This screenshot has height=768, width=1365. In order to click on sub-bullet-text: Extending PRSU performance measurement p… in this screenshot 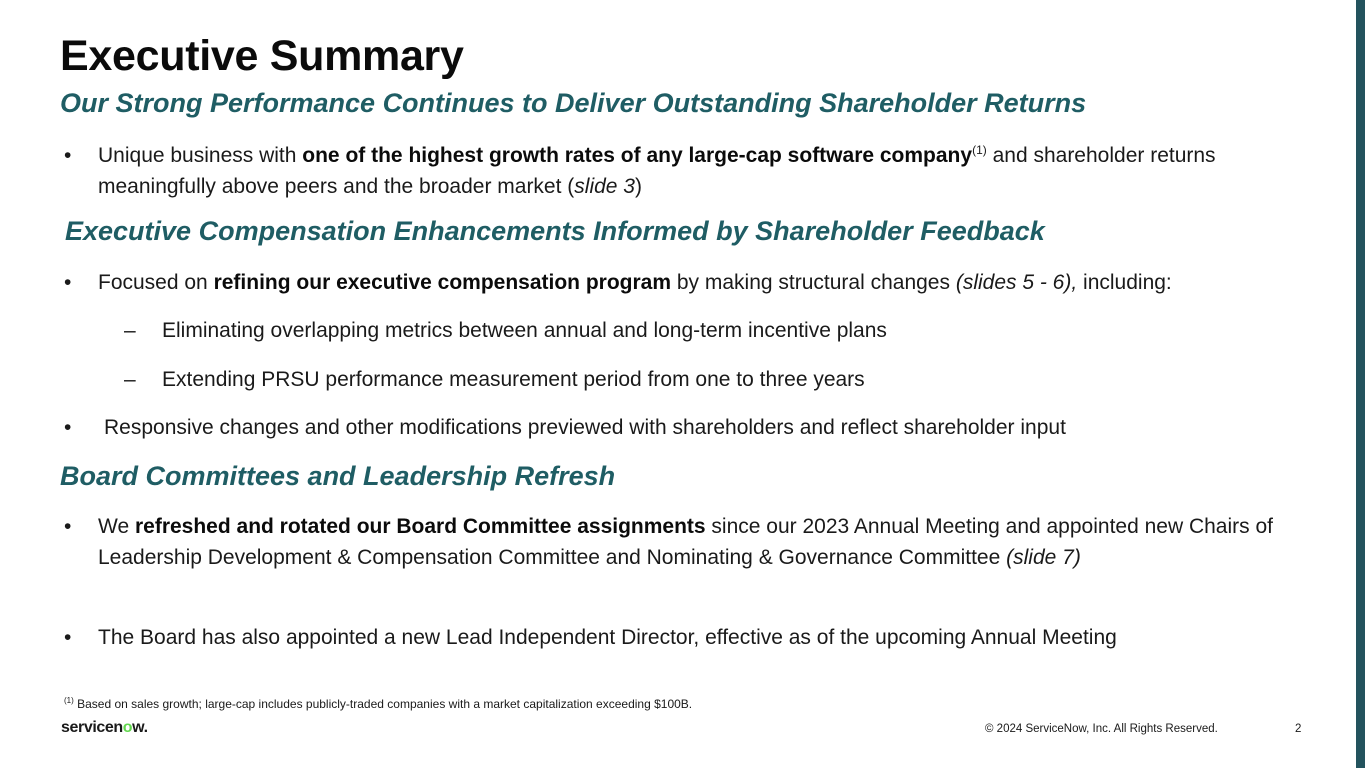, I will do `click(513, 379)`.